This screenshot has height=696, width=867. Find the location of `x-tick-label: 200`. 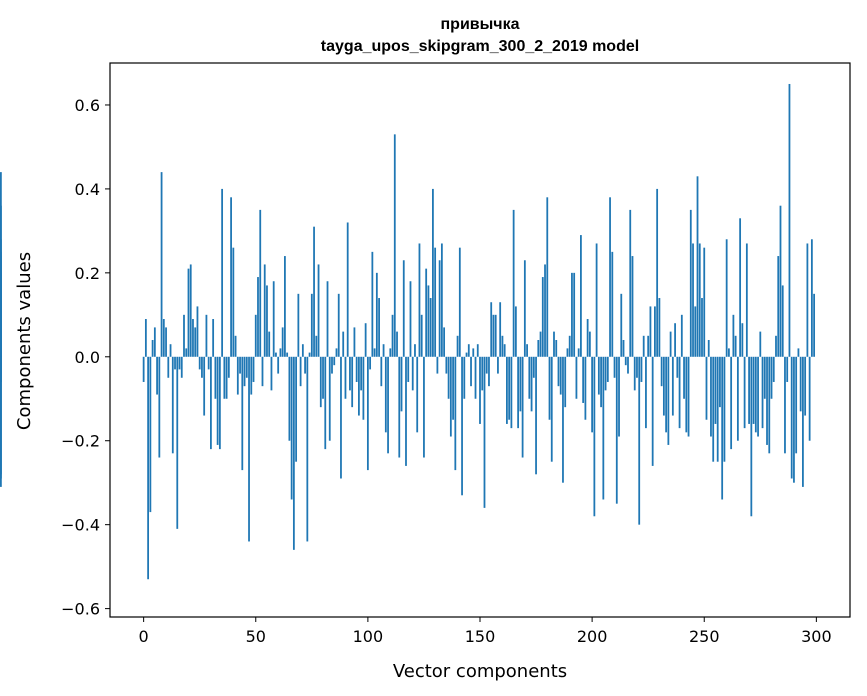

x-tick-label: 200 is located at coordinates (592, 636).